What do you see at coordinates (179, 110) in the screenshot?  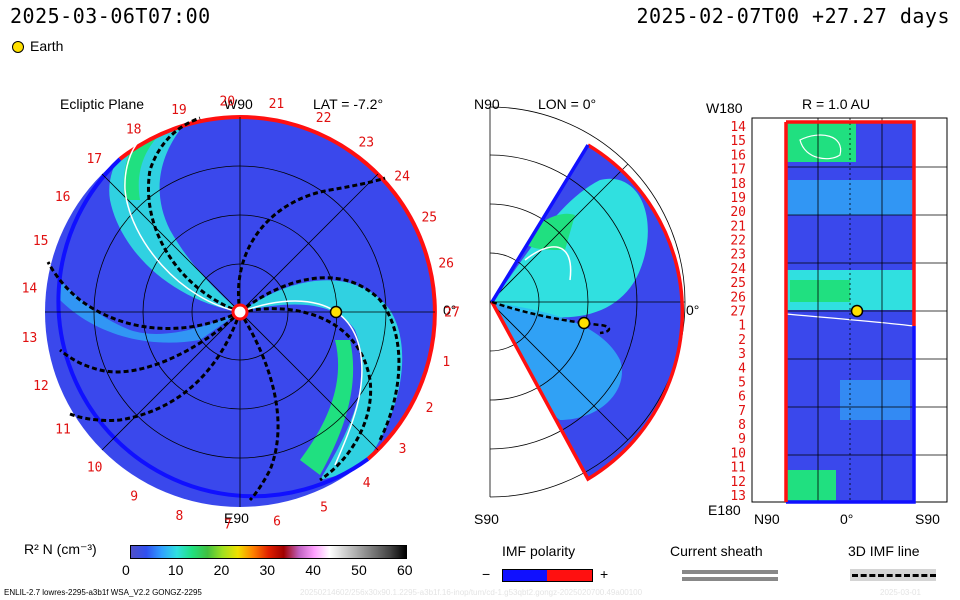 I see `carrington-label: 19` at bounding box center [179, 110].